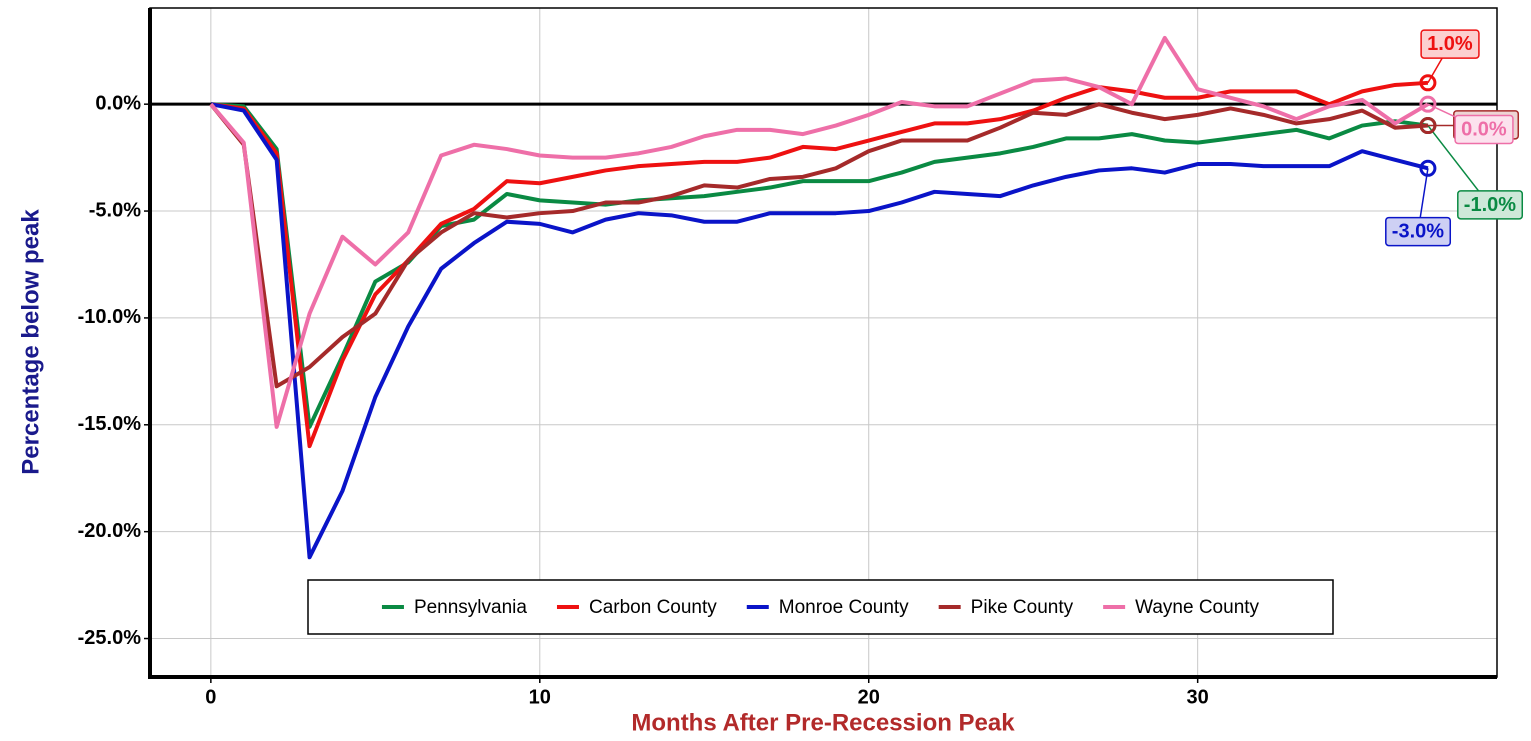 Image resolution: width=1531 pixels, height=741 pixels. What do you see at coordinates (823, 722) in the screenshot?
I see `x-axis-label: Months After Pre-Recession Peak` at bounding box center [823, 722].